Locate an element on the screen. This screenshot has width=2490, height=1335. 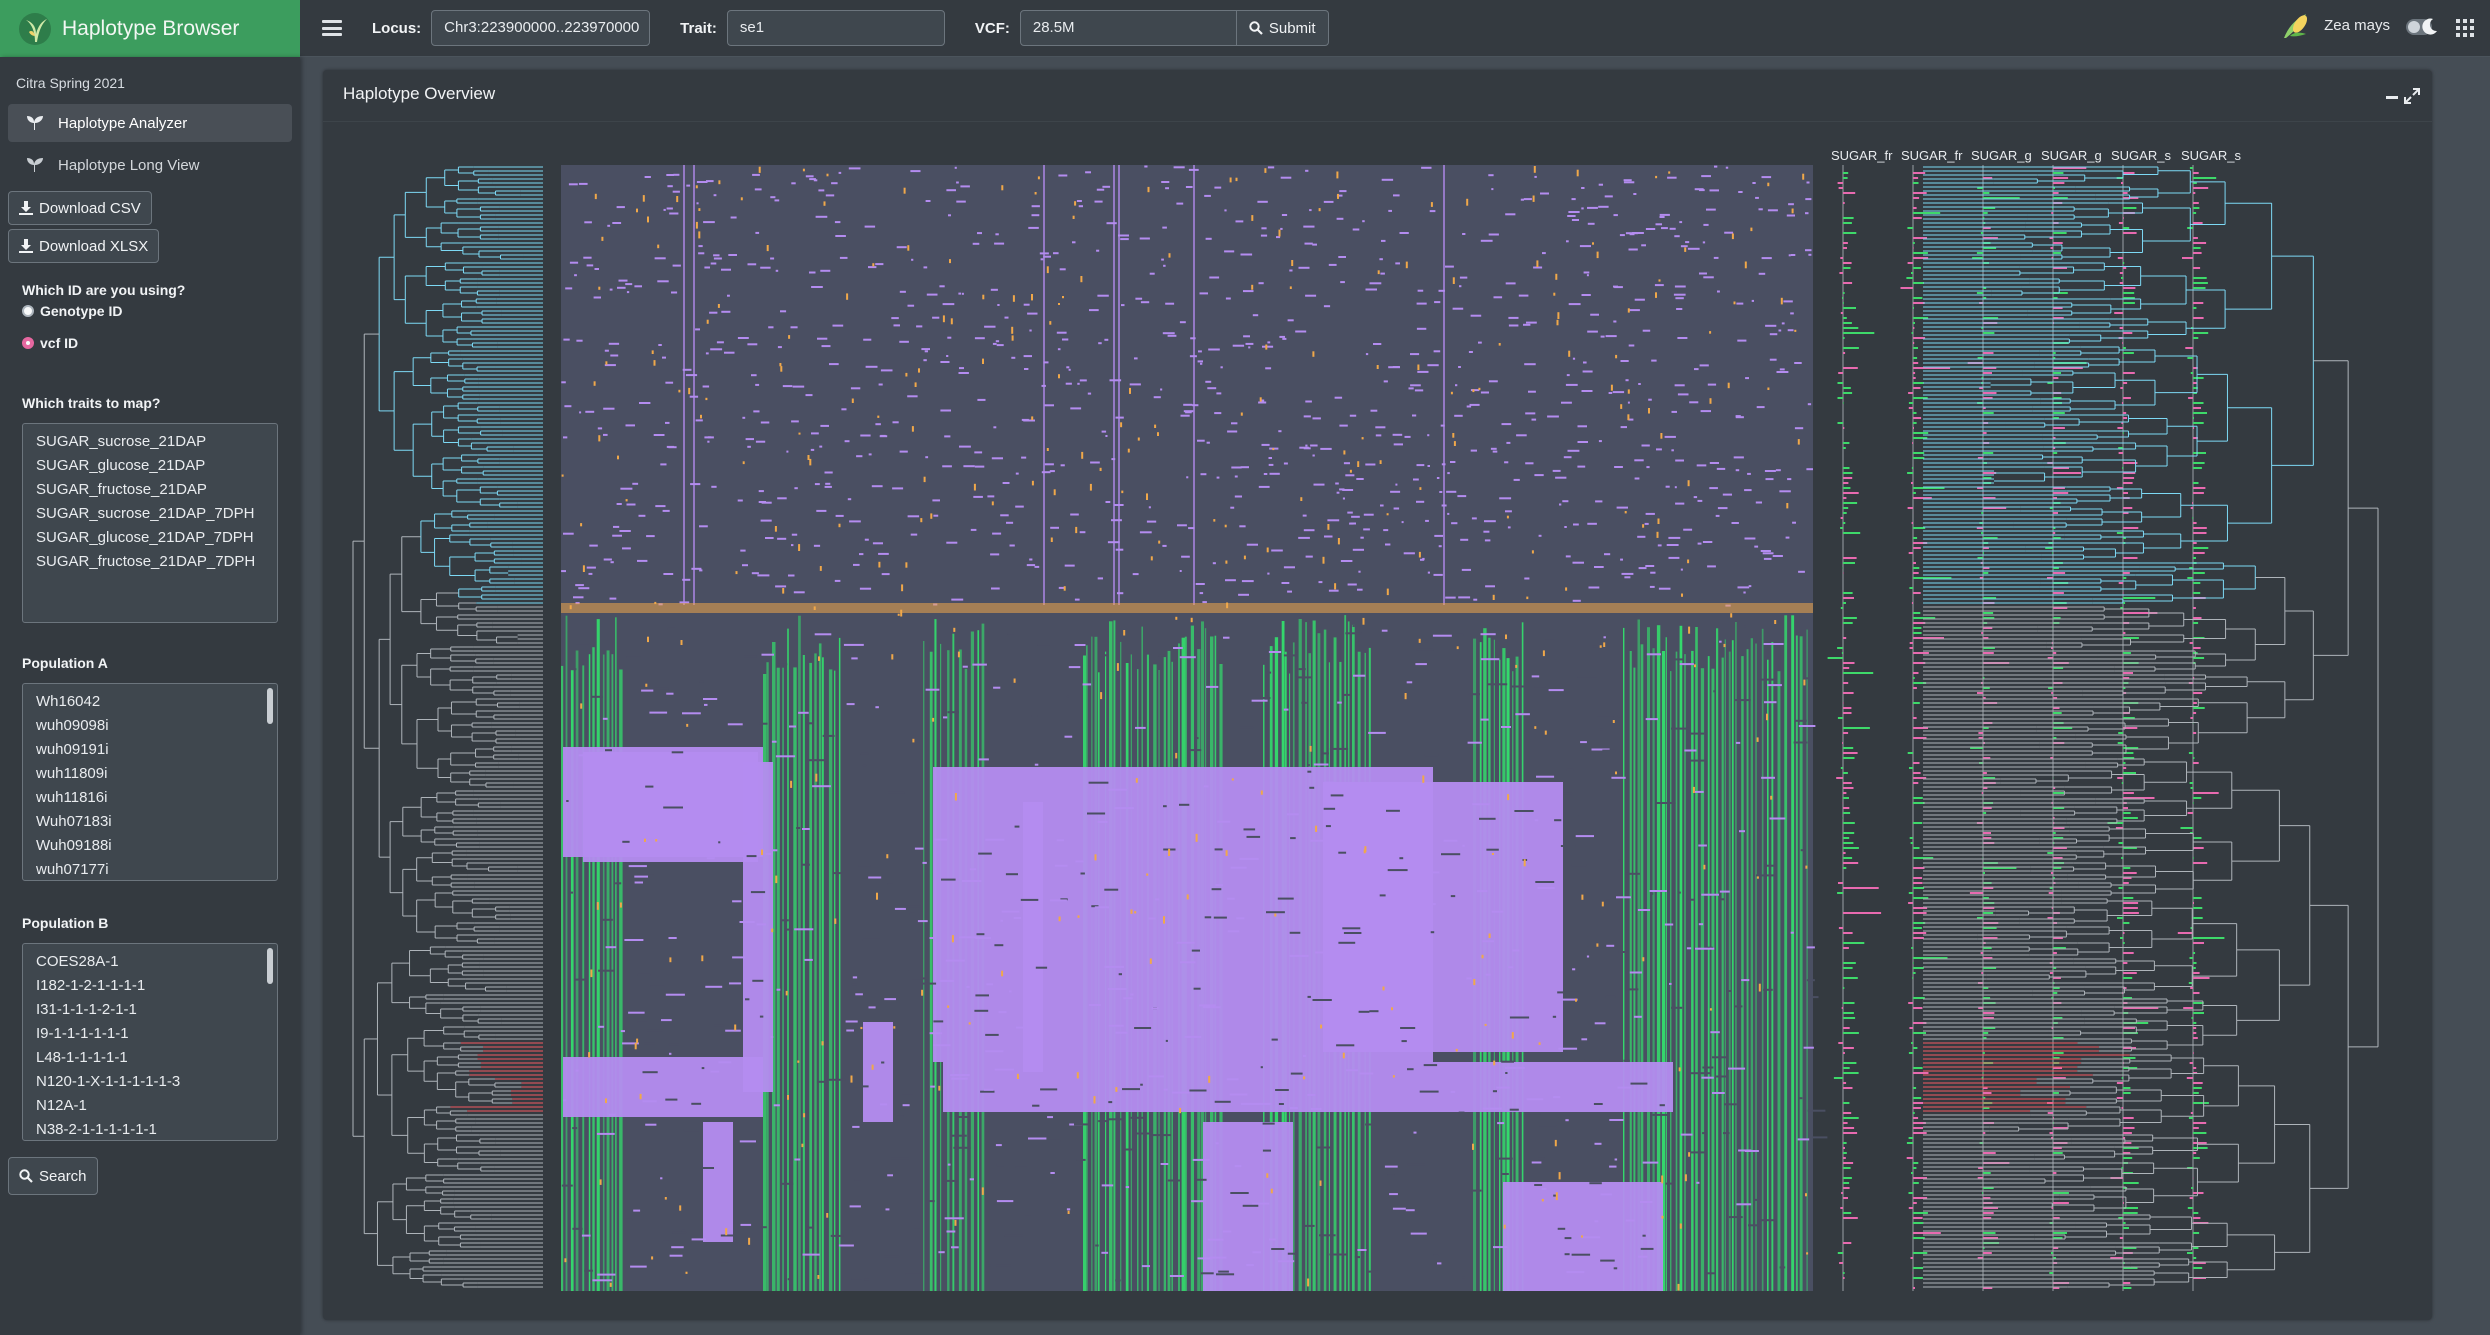
search-button: Search is located at coordinates (53, 1176).